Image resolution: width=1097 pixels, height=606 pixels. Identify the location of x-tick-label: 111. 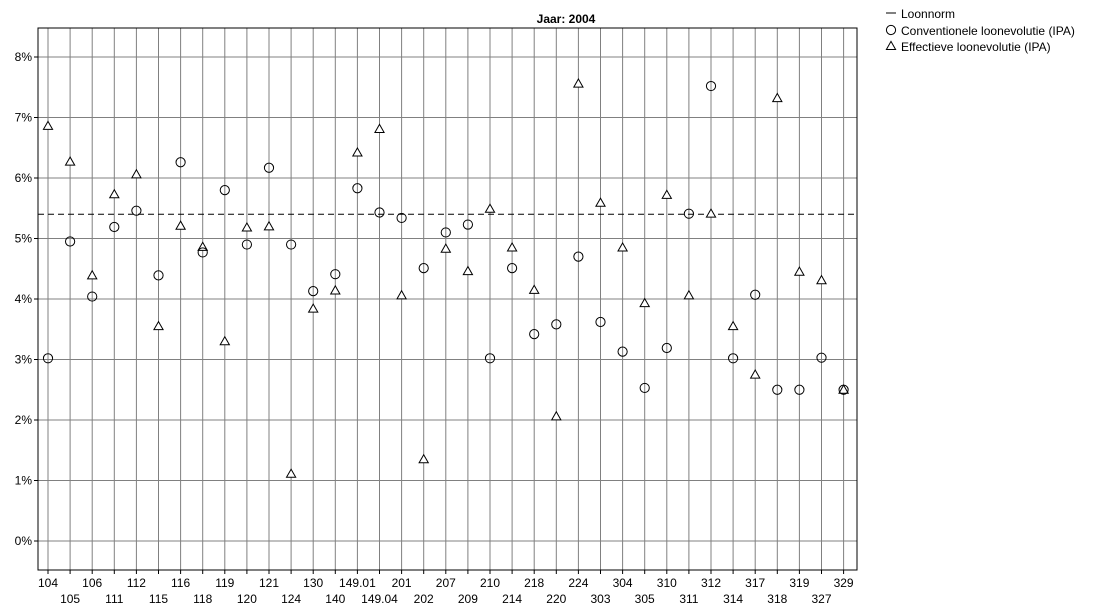
(114, 599).